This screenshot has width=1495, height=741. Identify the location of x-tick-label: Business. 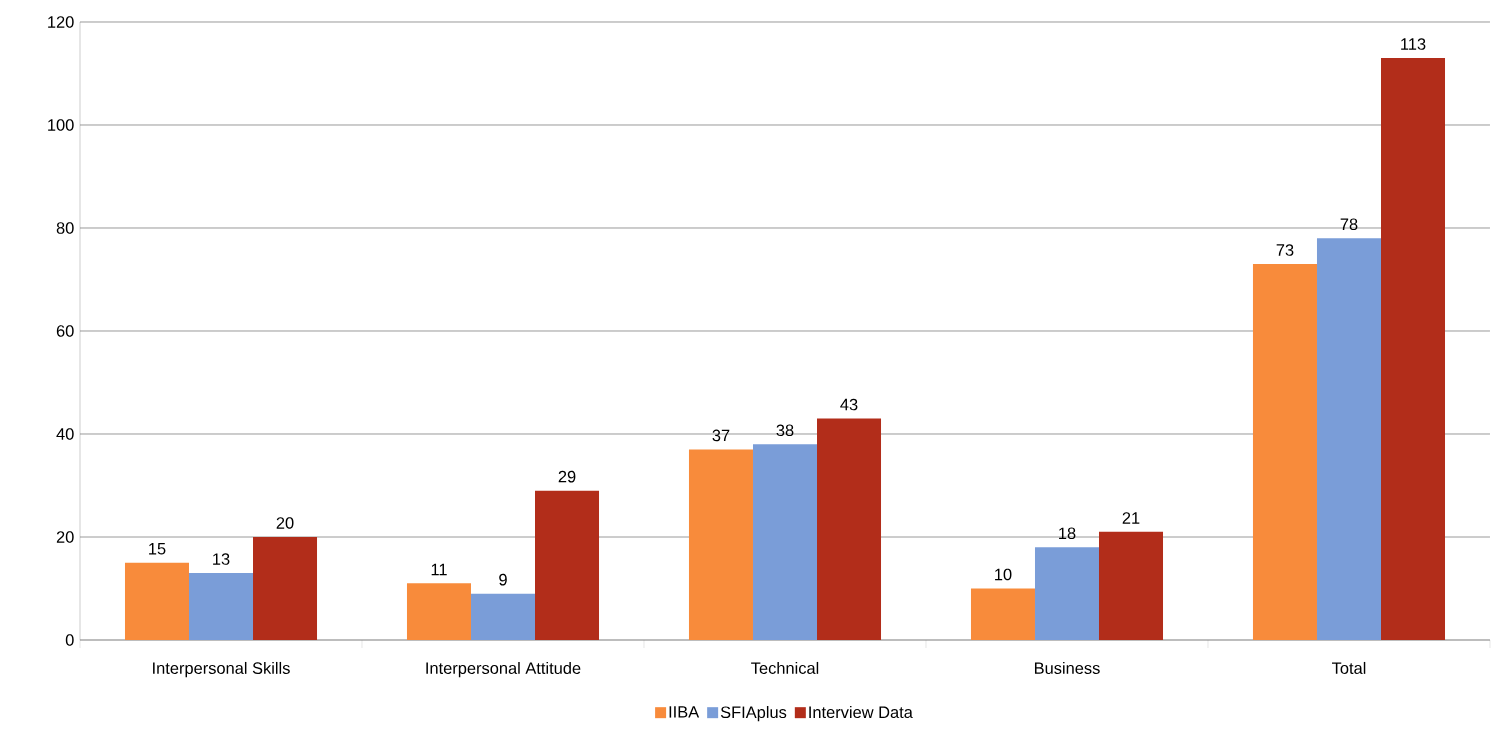
(1067, 667).